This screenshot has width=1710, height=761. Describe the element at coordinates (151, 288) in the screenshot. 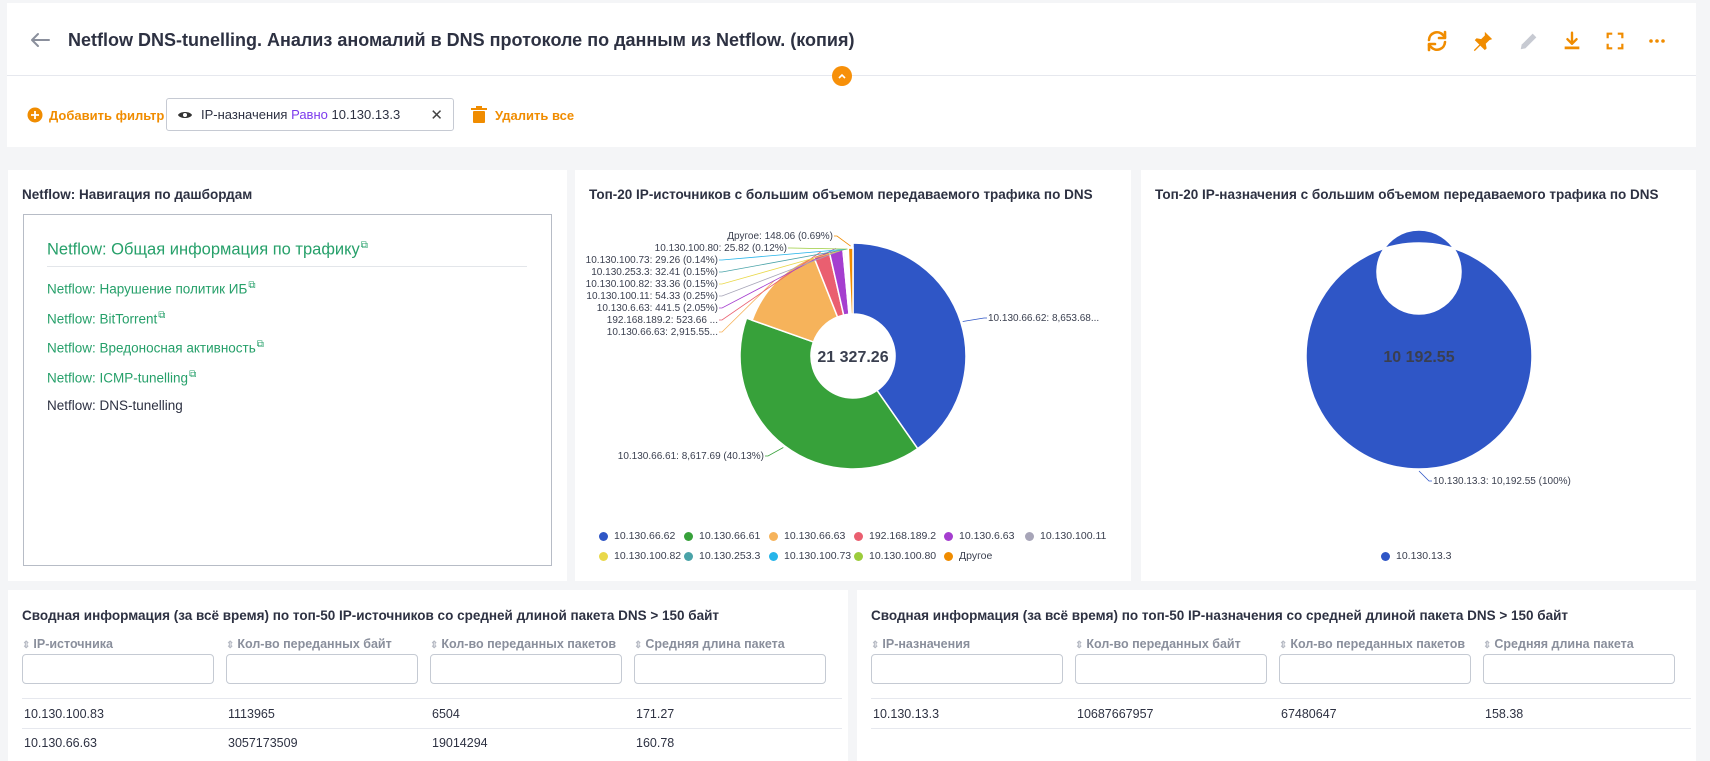

I see `nav-link-policy: Netflow: Нарушение политик ИБ⧉` at that location.